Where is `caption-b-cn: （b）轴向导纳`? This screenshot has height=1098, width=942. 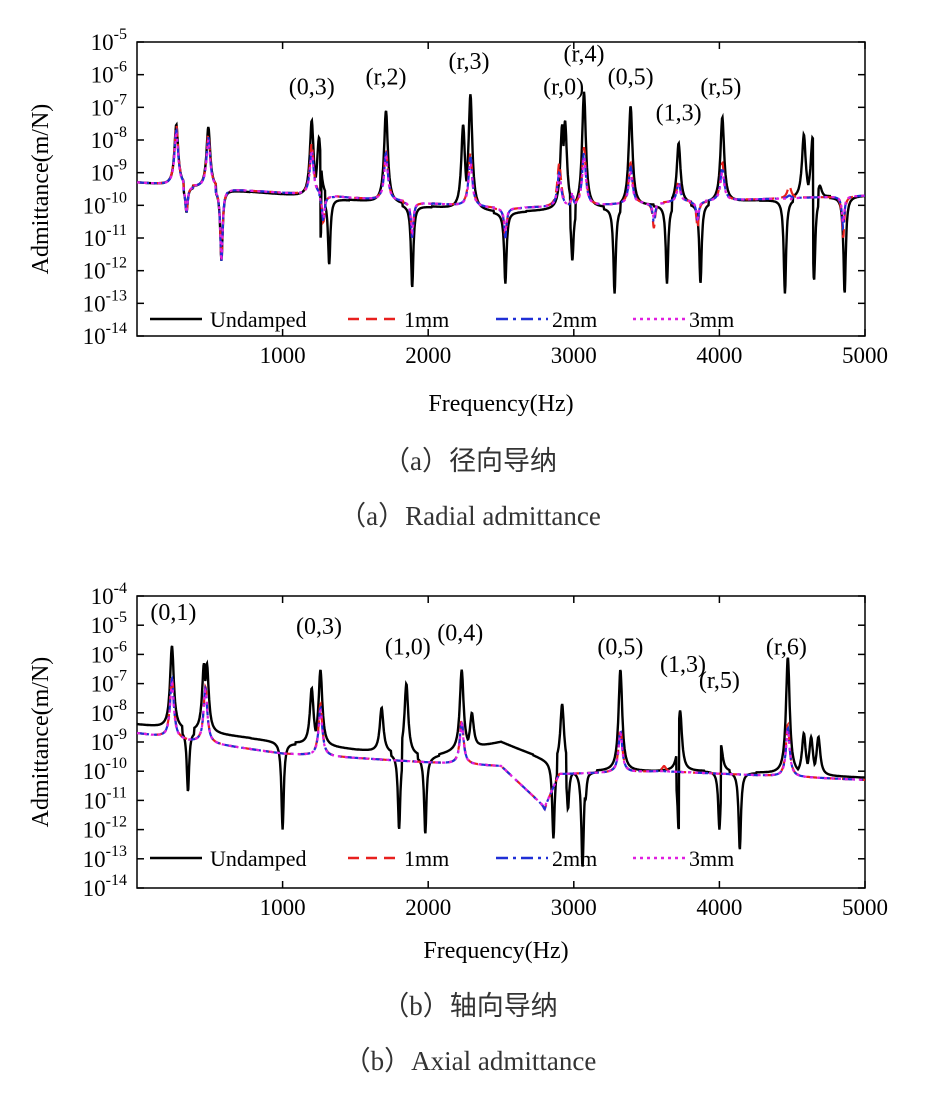
caption-b-cn: （b）轴向导纳 is located at coordinates (470, 1006).